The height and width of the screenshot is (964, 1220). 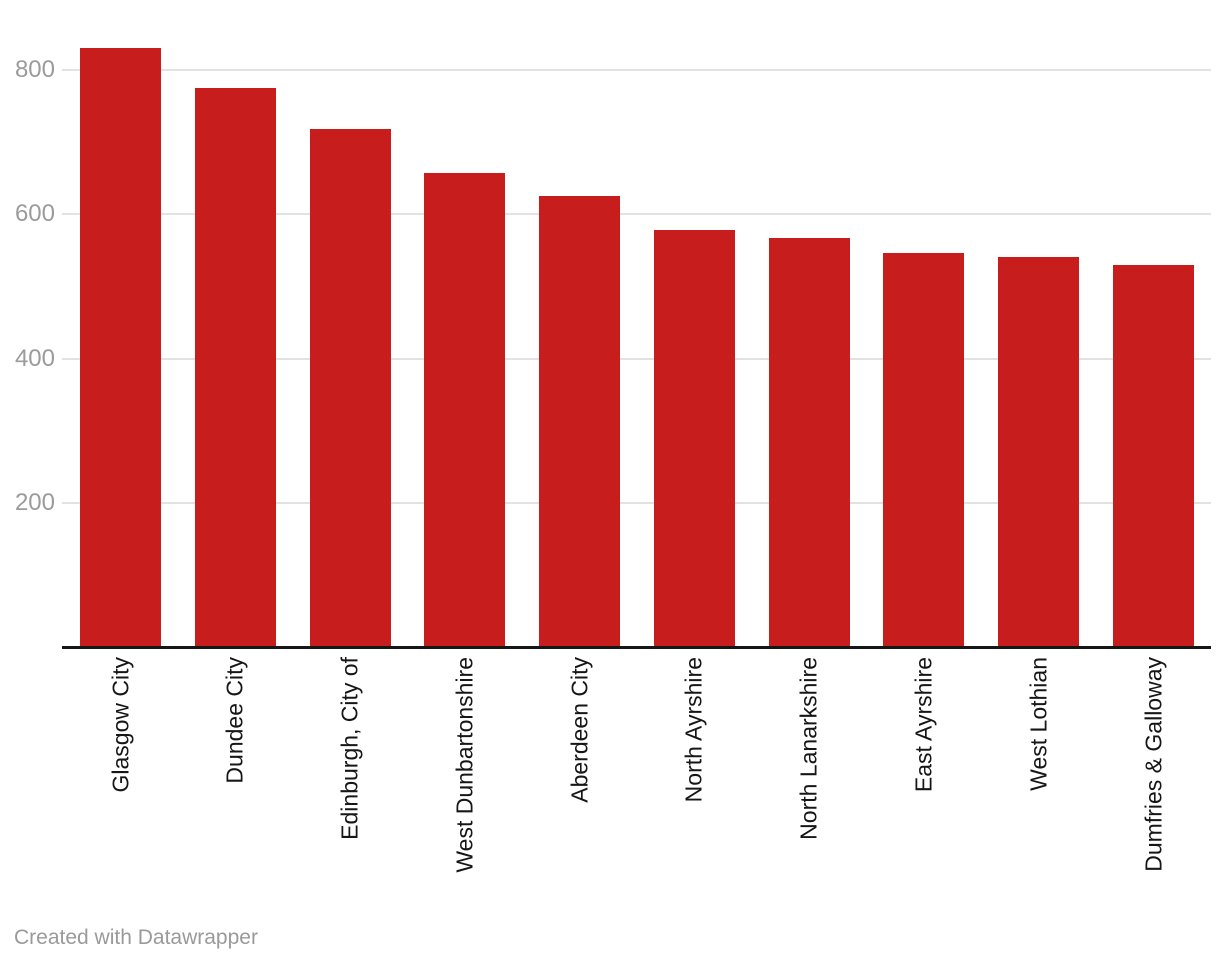 I want to click on x-axis-baseline, so click(x=636, y=647).